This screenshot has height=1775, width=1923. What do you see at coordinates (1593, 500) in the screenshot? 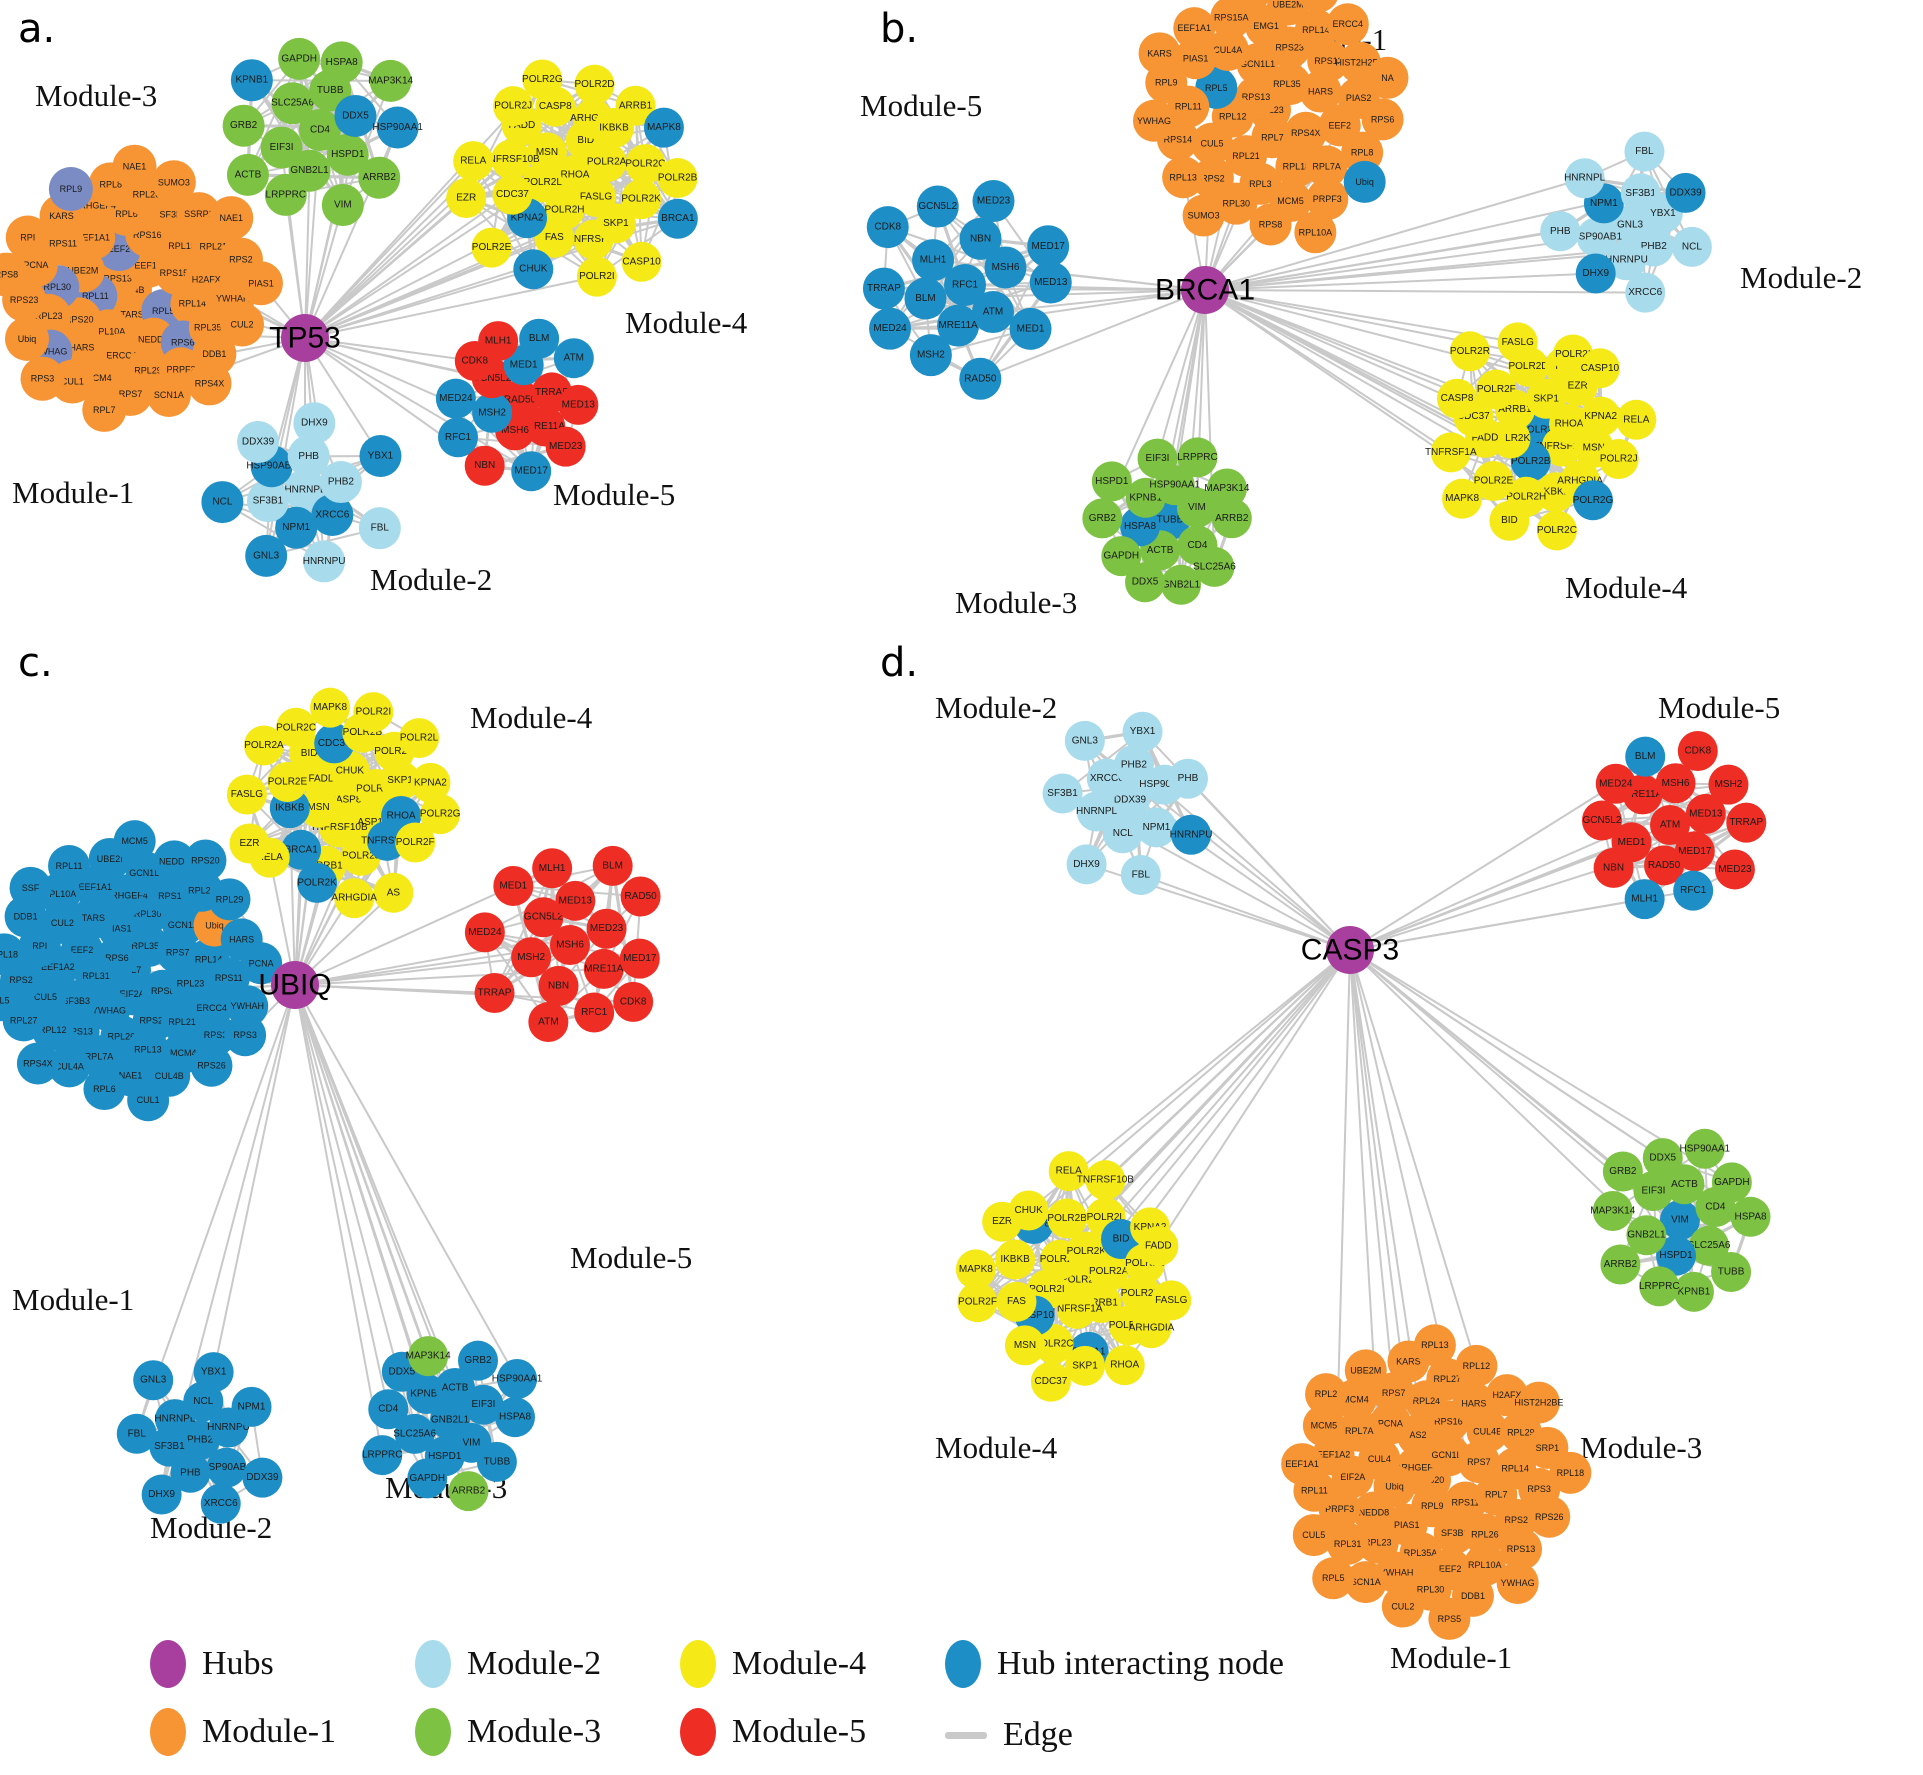
I see `network-node: POLR2G` at bounding box center [1593, 500].